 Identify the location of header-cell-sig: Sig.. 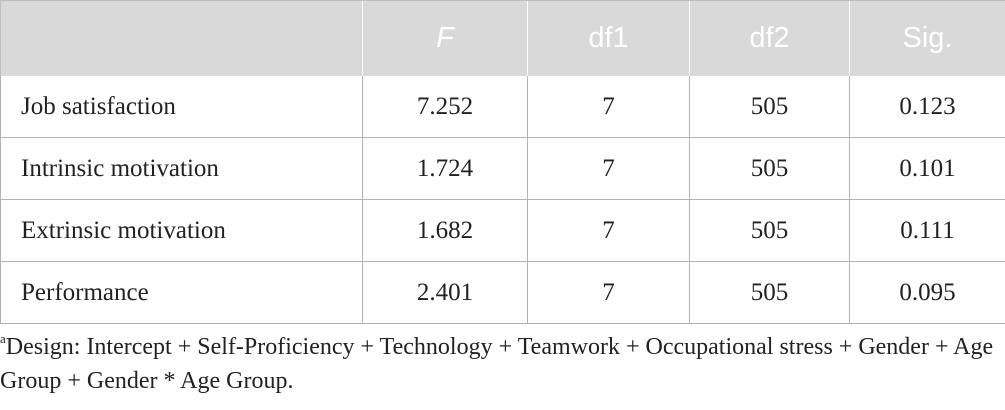
(927, 38).